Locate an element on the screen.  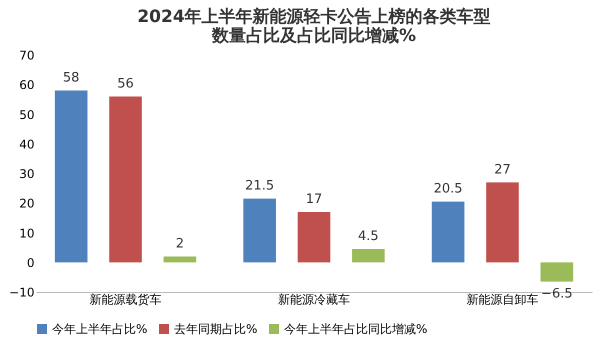
data-label: 56 is located at coordinates (125, 84).